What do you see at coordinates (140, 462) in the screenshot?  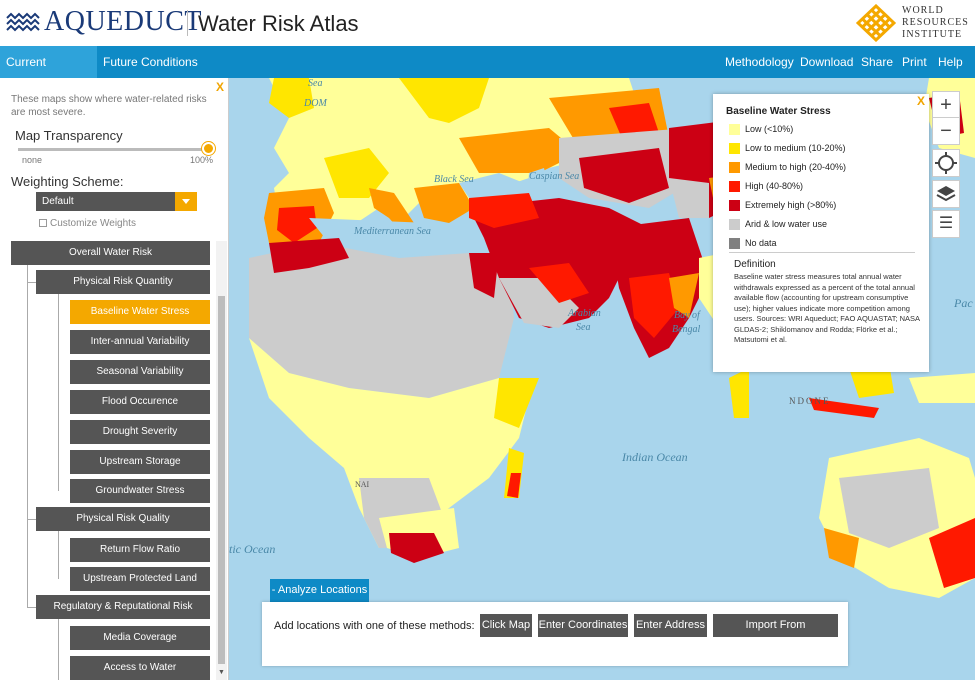 I see `tree-item-upstream-storage: Upstream Storage` at bounding box center [140, 462].